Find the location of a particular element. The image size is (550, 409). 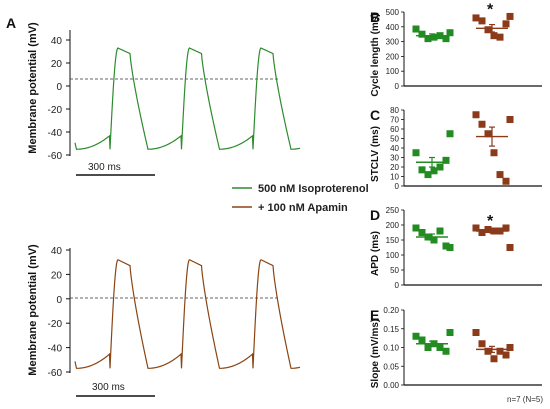

trace-bottom-waveform is located at coordinates (187, 314).